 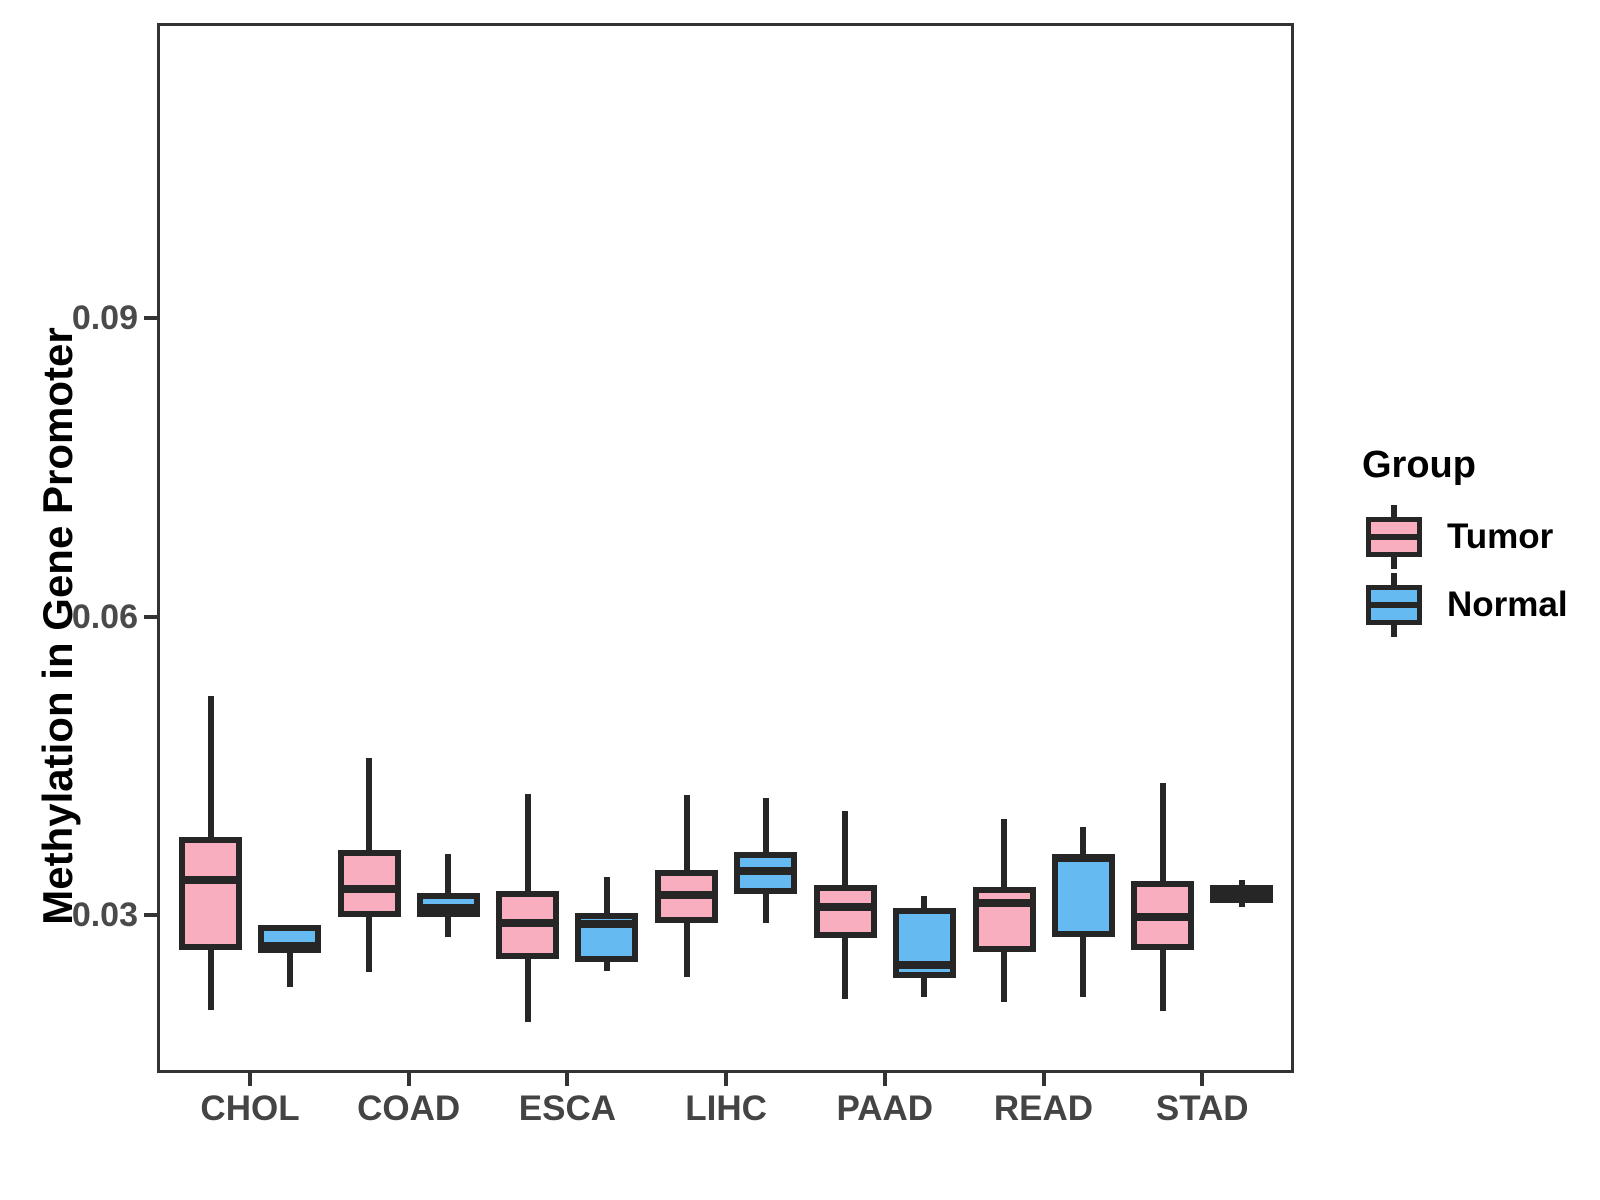 What do you see at coordinates (210, 893) in the screenshot?
I see `box-CHOL-tumor` at bounding box center [210, 893].